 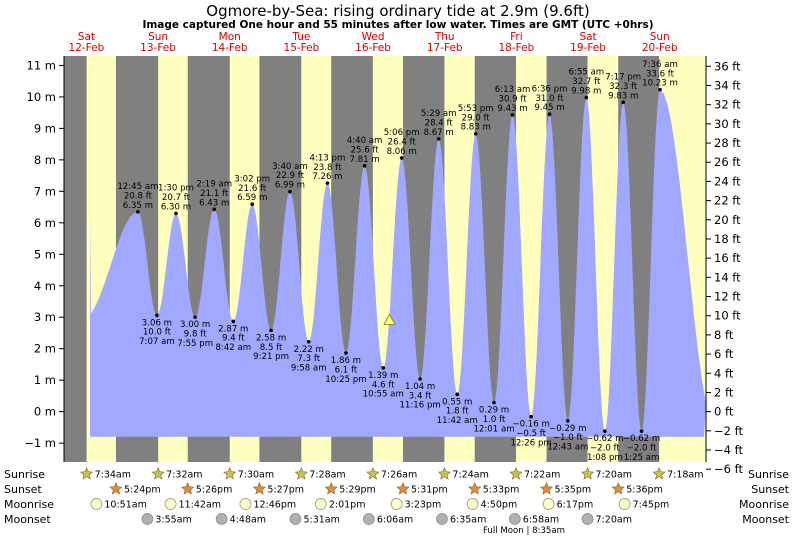 What do you see at coordinates (516, 37) in the screenshot?
I see `day-name-label: Fri` at bounding box center [516, 37].